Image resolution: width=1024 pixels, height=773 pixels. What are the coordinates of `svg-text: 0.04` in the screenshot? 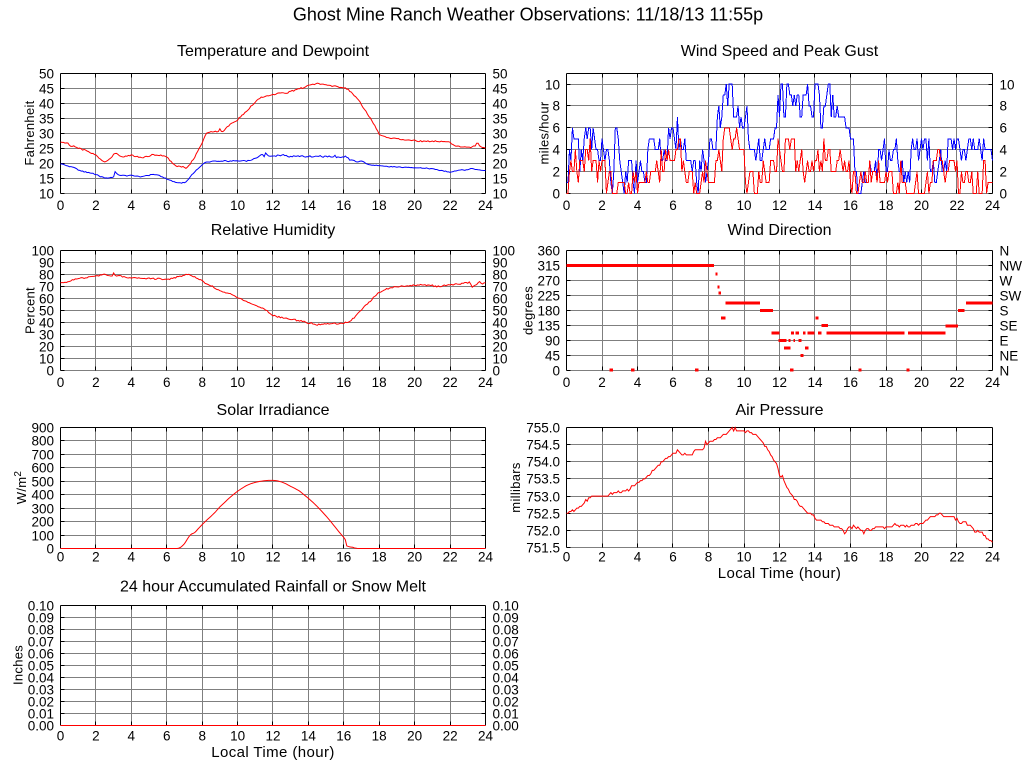 It's located at (41, 678).